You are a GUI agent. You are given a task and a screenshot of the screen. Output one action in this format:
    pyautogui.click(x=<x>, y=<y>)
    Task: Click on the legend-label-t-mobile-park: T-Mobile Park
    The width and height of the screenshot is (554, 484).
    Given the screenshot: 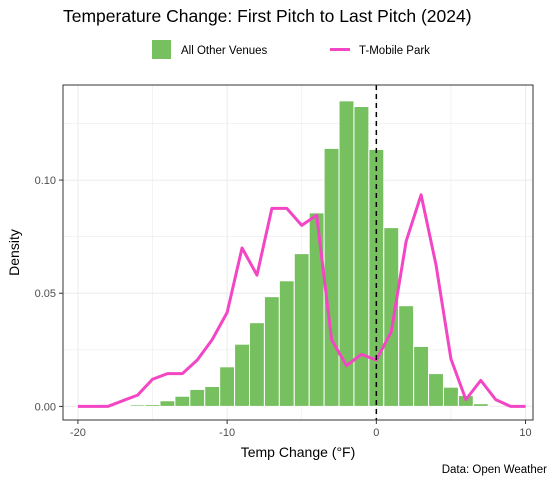 What is the action you would take?
    pyautogui.click(x=394, y=51)
    